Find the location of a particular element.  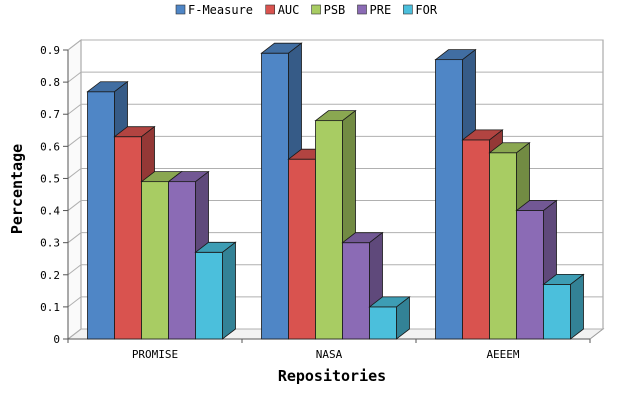

bar-pre-aeeem is located at coordinates (536, 269).